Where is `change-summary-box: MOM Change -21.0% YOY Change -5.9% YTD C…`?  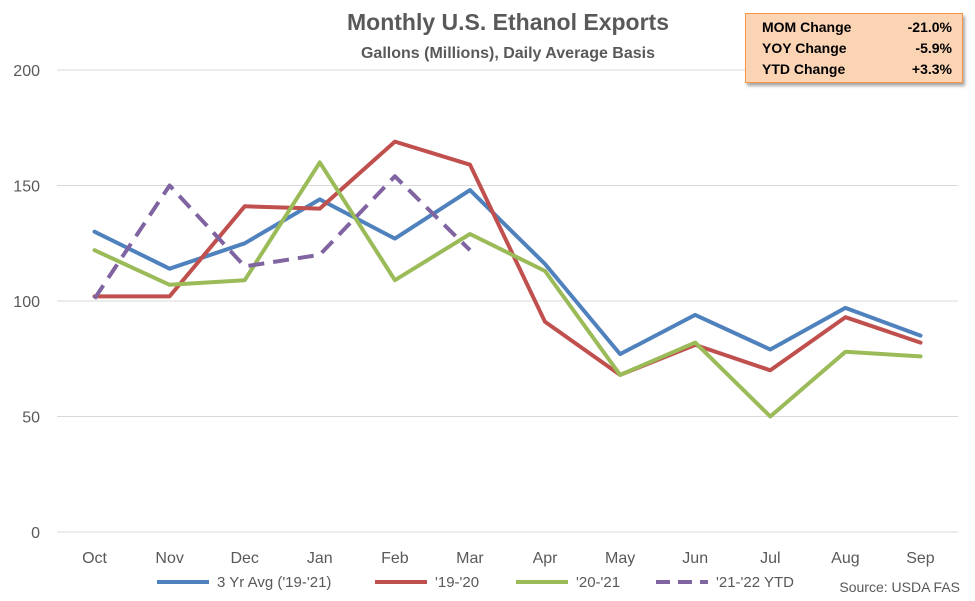 change-summary-box: MOM Change -21.0% YOY Change -5.9% YTD C… is located at coordinates (854, 48).